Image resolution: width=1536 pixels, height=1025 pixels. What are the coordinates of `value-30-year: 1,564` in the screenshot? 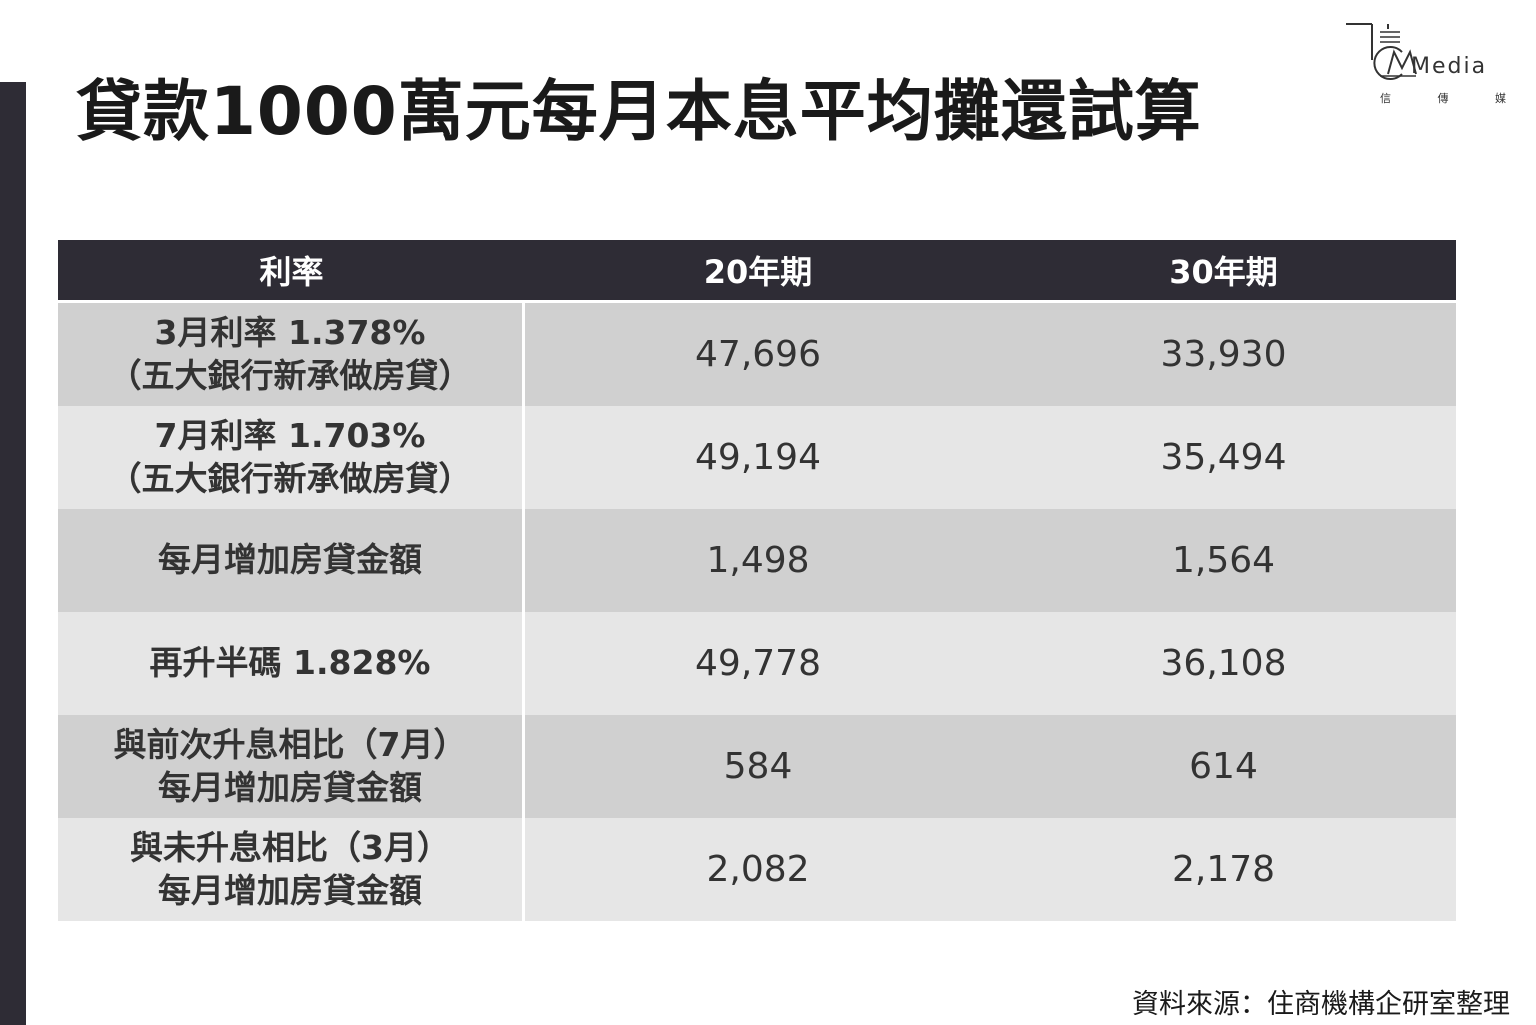 It's located at (1223, 560).